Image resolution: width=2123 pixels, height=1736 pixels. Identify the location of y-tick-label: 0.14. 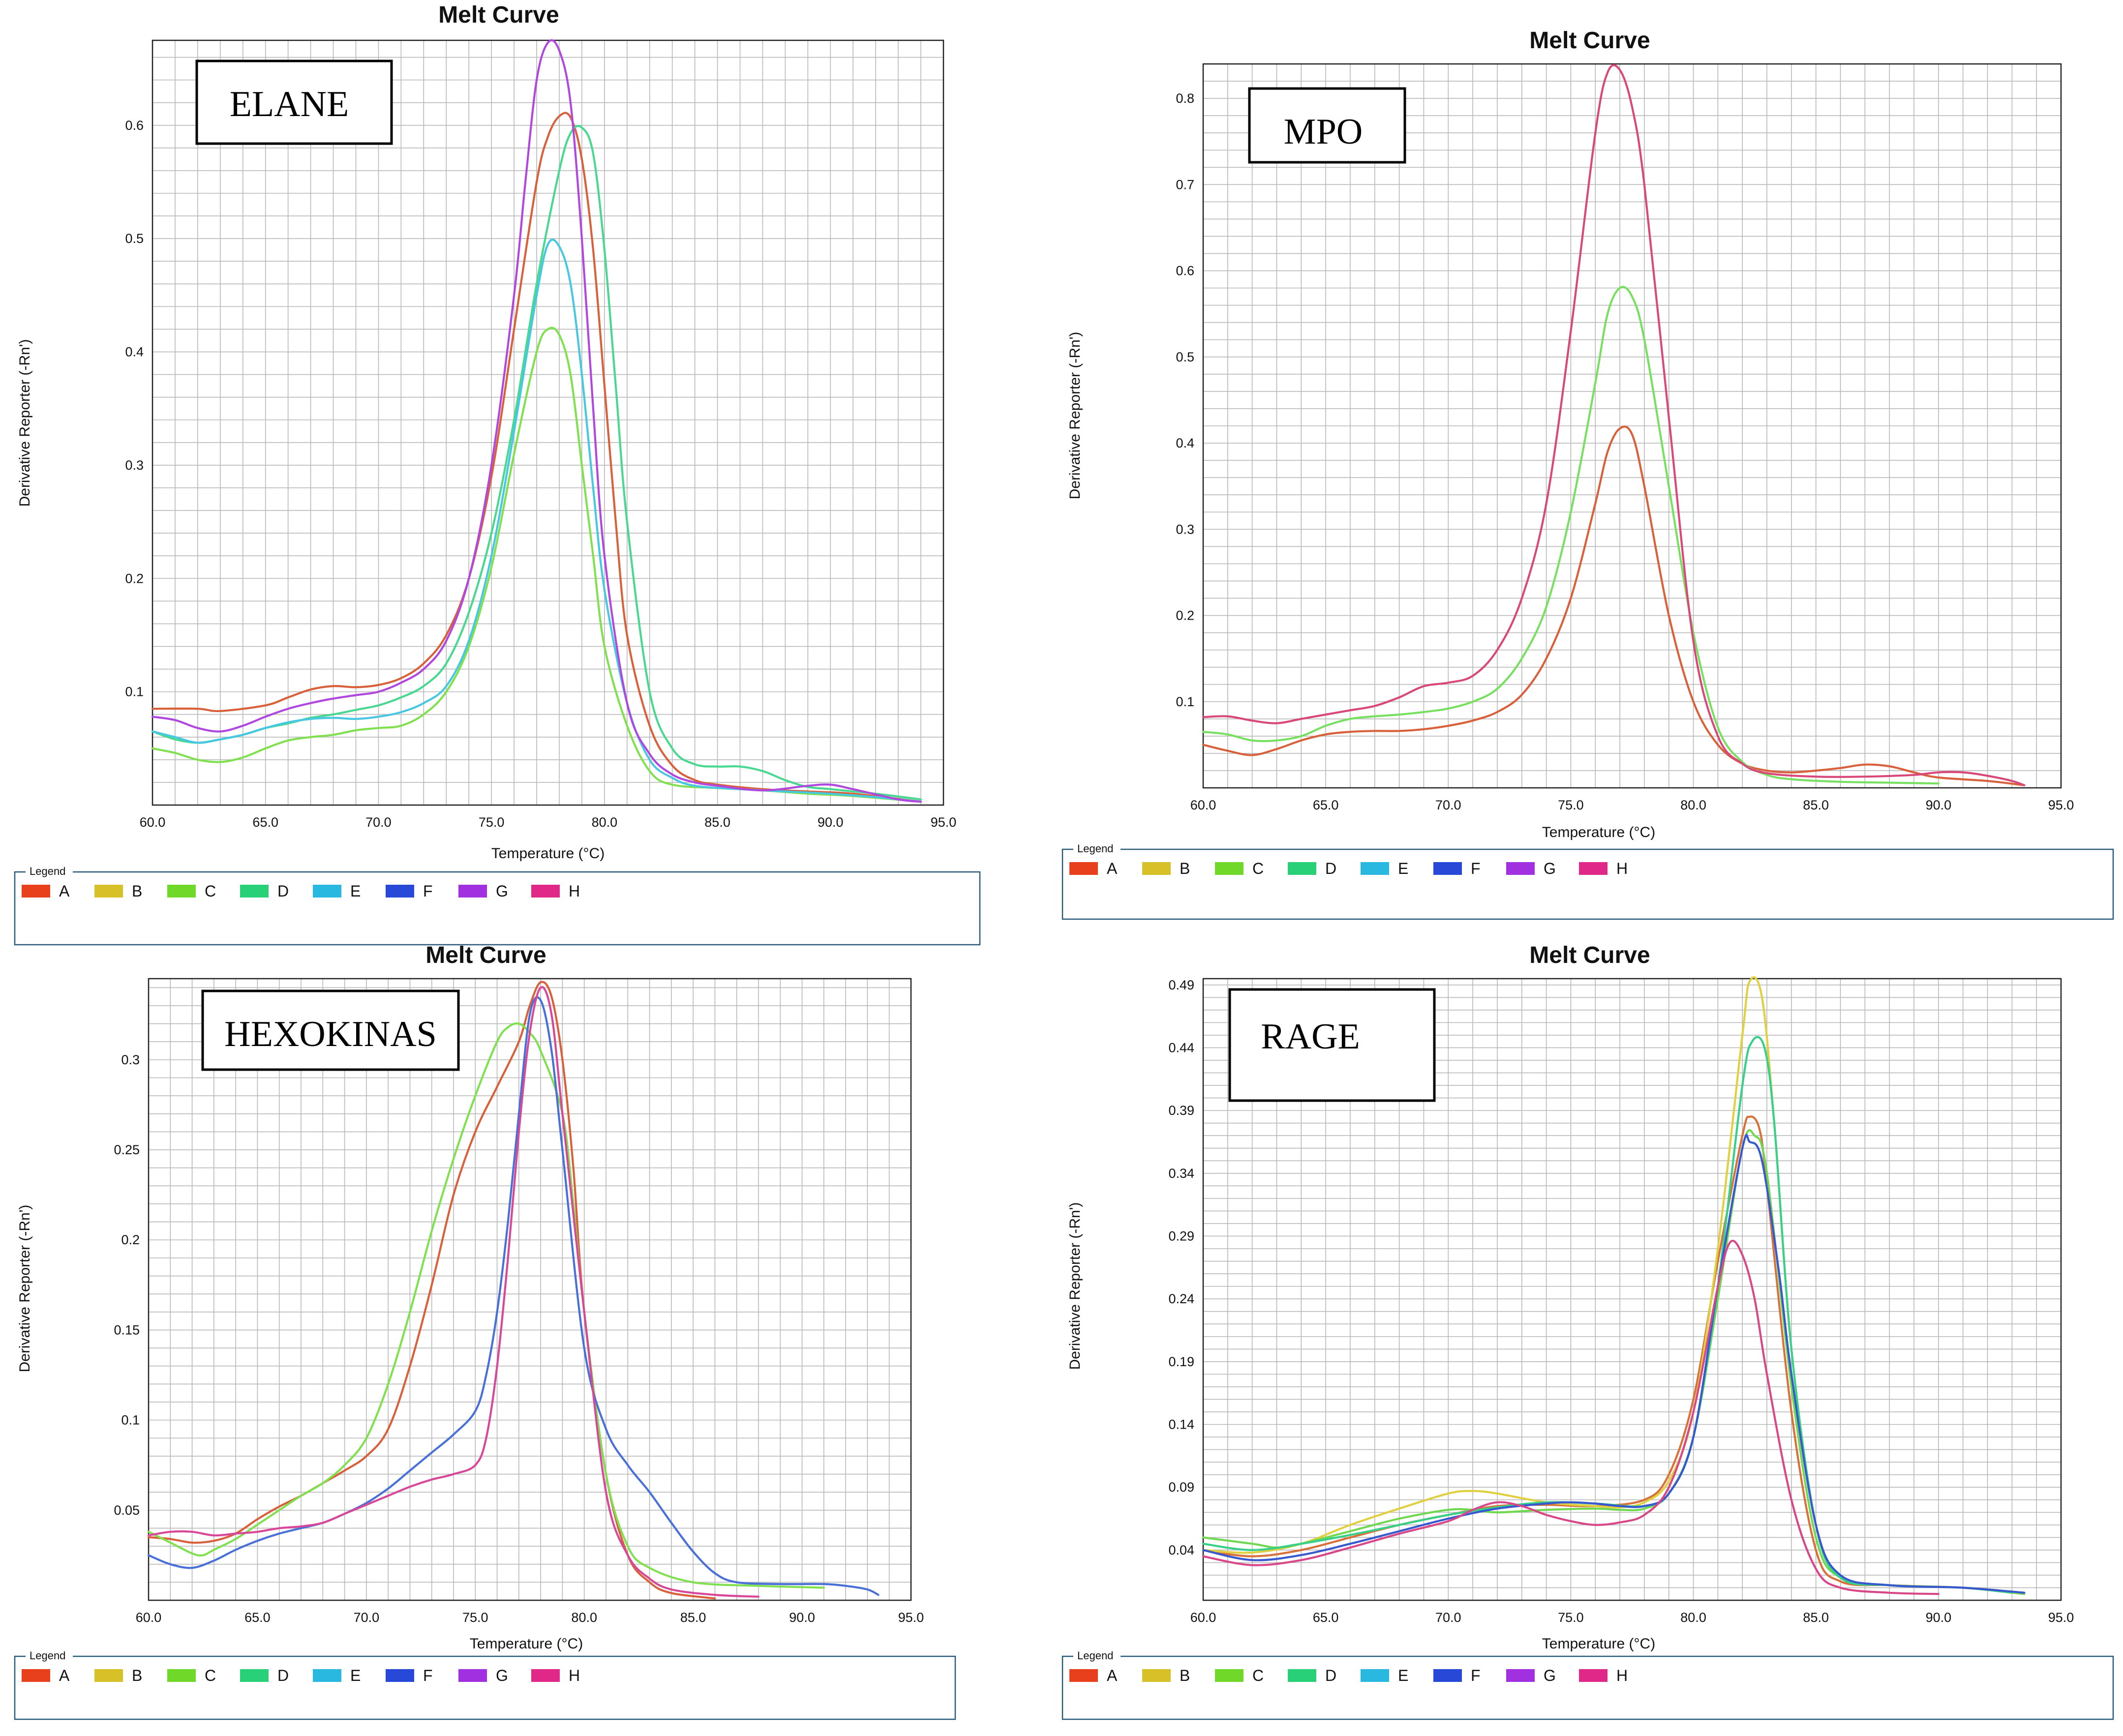
(1181, 1424).